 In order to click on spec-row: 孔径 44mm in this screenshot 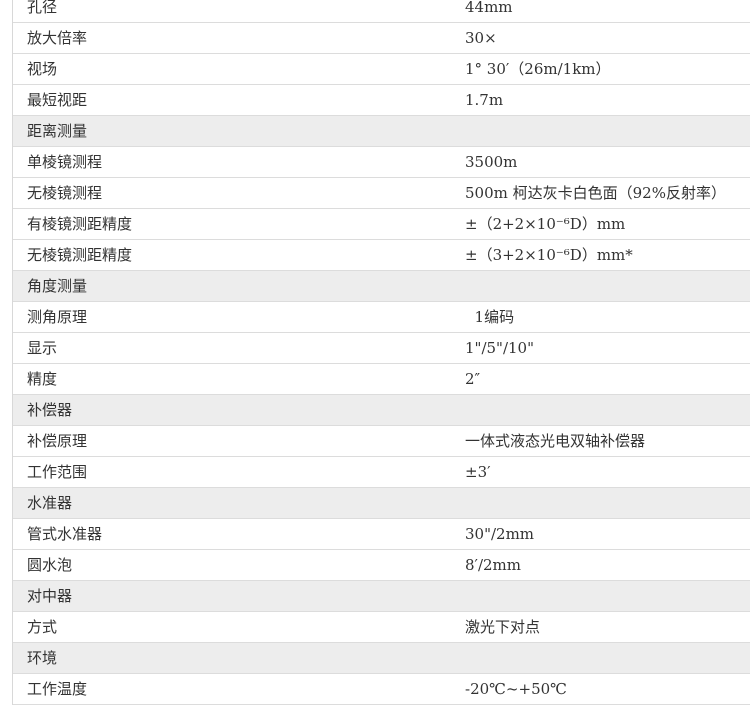, I will do `click(381, 11)`.